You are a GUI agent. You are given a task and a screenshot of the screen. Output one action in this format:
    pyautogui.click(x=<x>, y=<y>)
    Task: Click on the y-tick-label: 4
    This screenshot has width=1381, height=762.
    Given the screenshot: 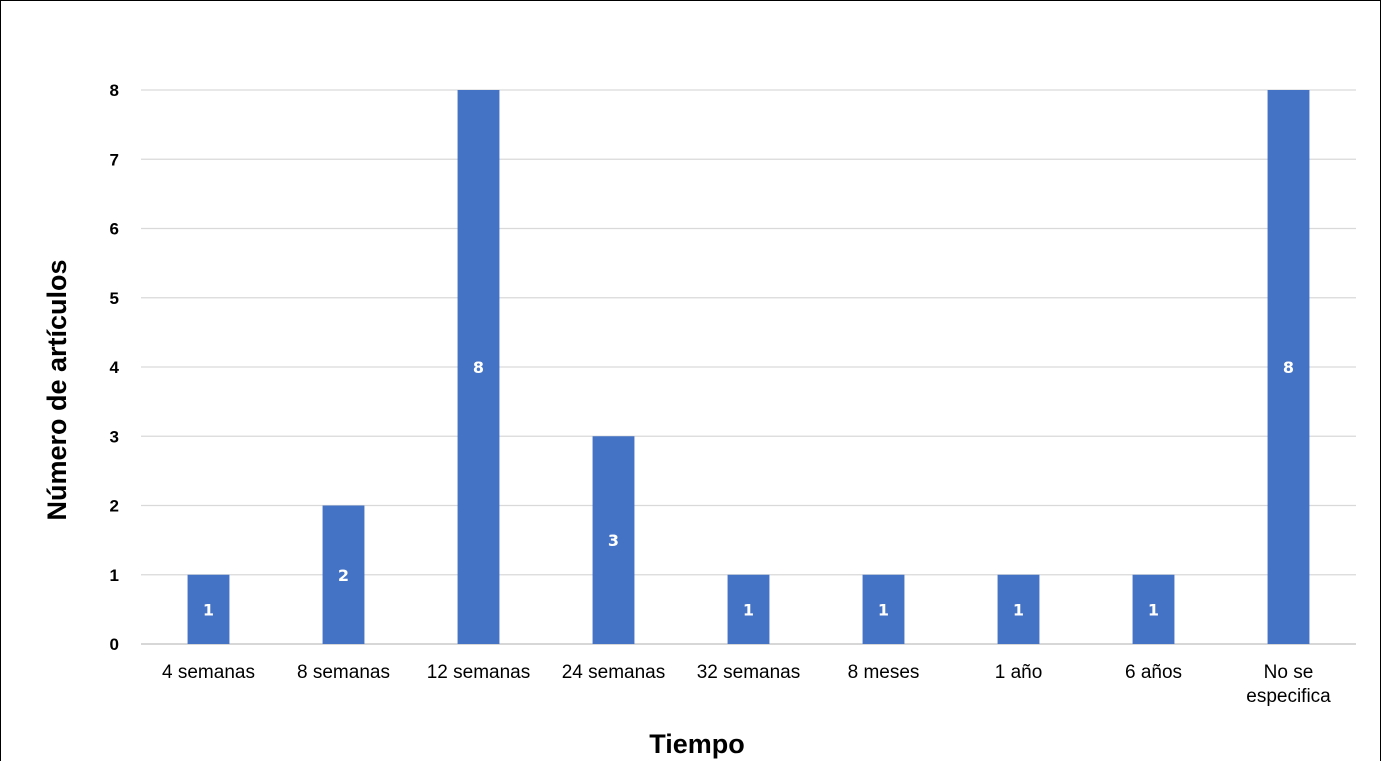 What is the action you would take?
    pyautogui.click(x=115, y=367)
    